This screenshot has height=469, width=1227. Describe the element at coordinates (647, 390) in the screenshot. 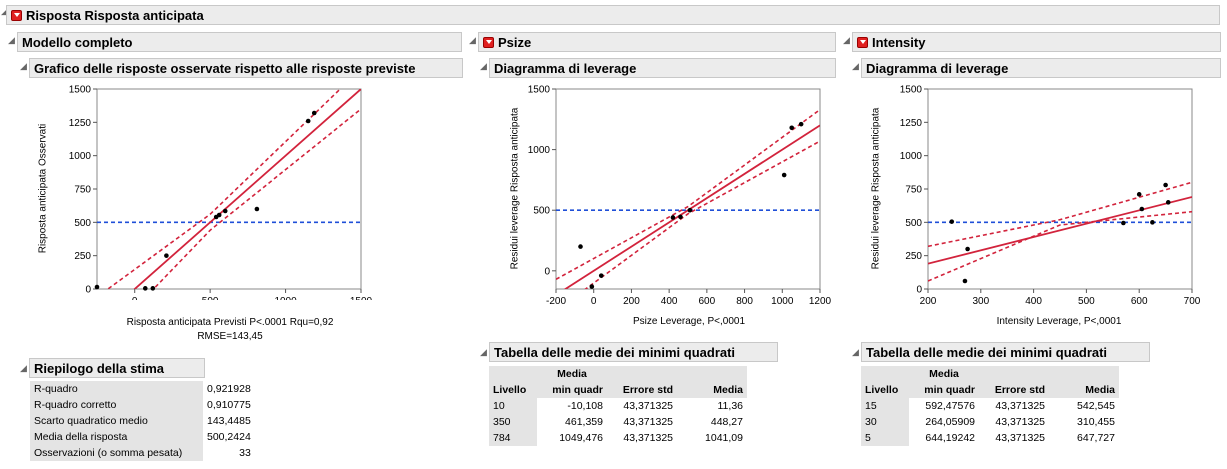

I see `col-se: Errore std` at that location.